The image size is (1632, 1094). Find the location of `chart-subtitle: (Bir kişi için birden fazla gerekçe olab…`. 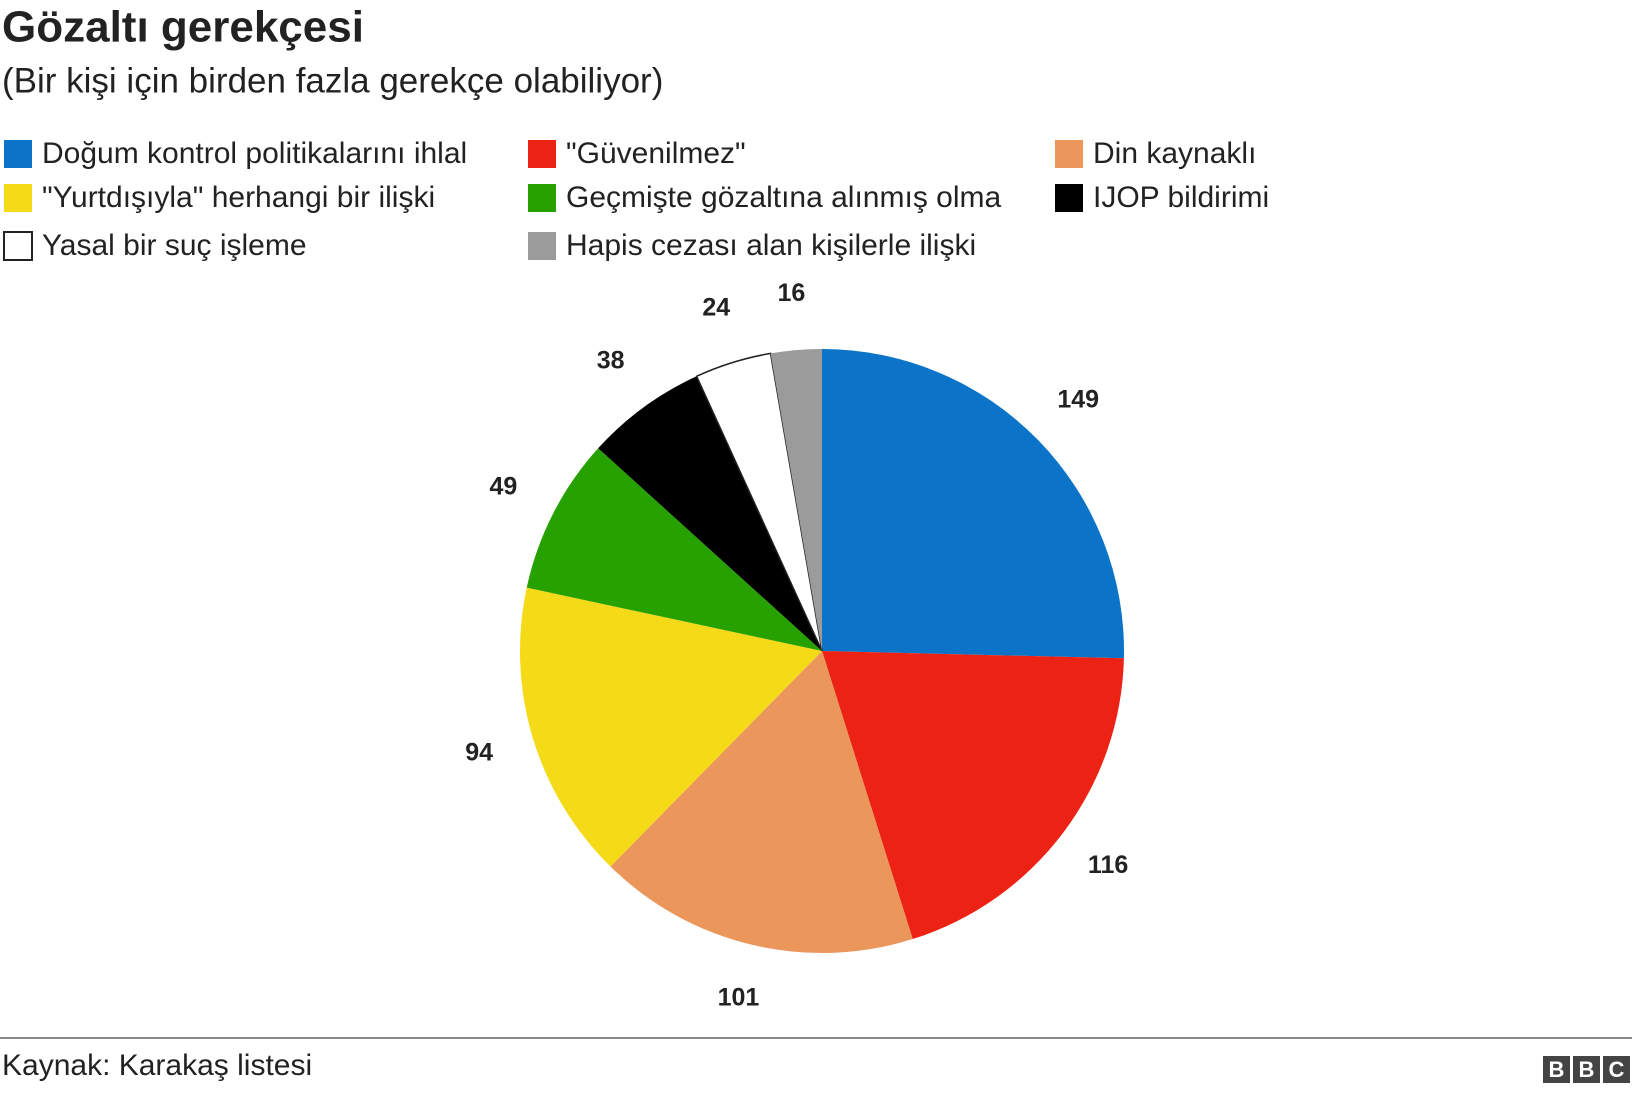

chart-subtitle: (Bir kişi için birden fazla gerekçe olab… is located at coordinates (332, 80).